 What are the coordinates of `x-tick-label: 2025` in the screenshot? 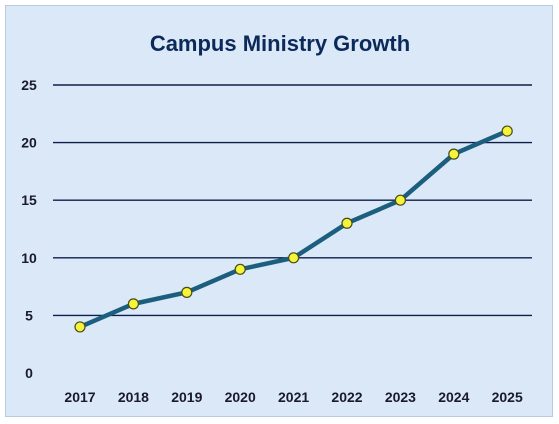 It's located at (507, 397).